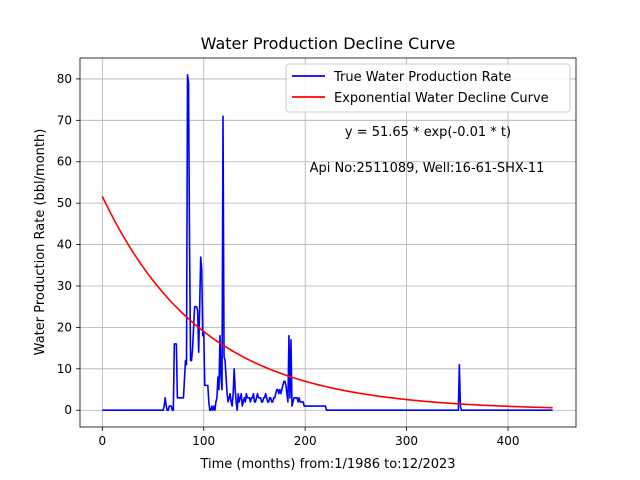  I want to click on x-axis-ticks: 0 100 200 300 400, so click(308, 437).